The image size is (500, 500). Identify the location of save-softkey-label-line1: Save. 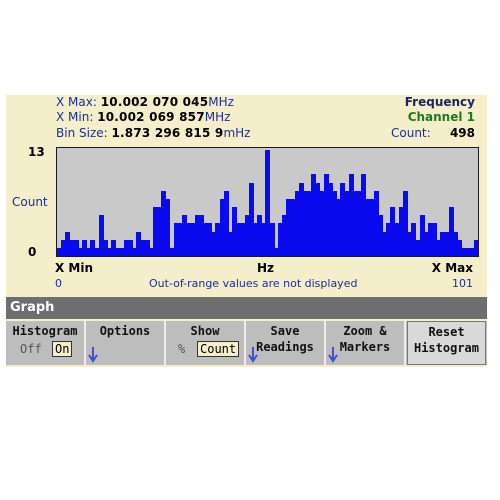
(285, 331).